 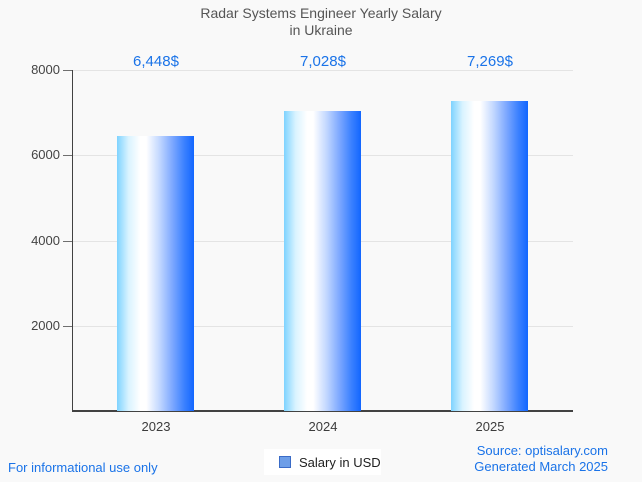 I want to click on value-label-2023: 6,448$, so click(x=156, y=61).